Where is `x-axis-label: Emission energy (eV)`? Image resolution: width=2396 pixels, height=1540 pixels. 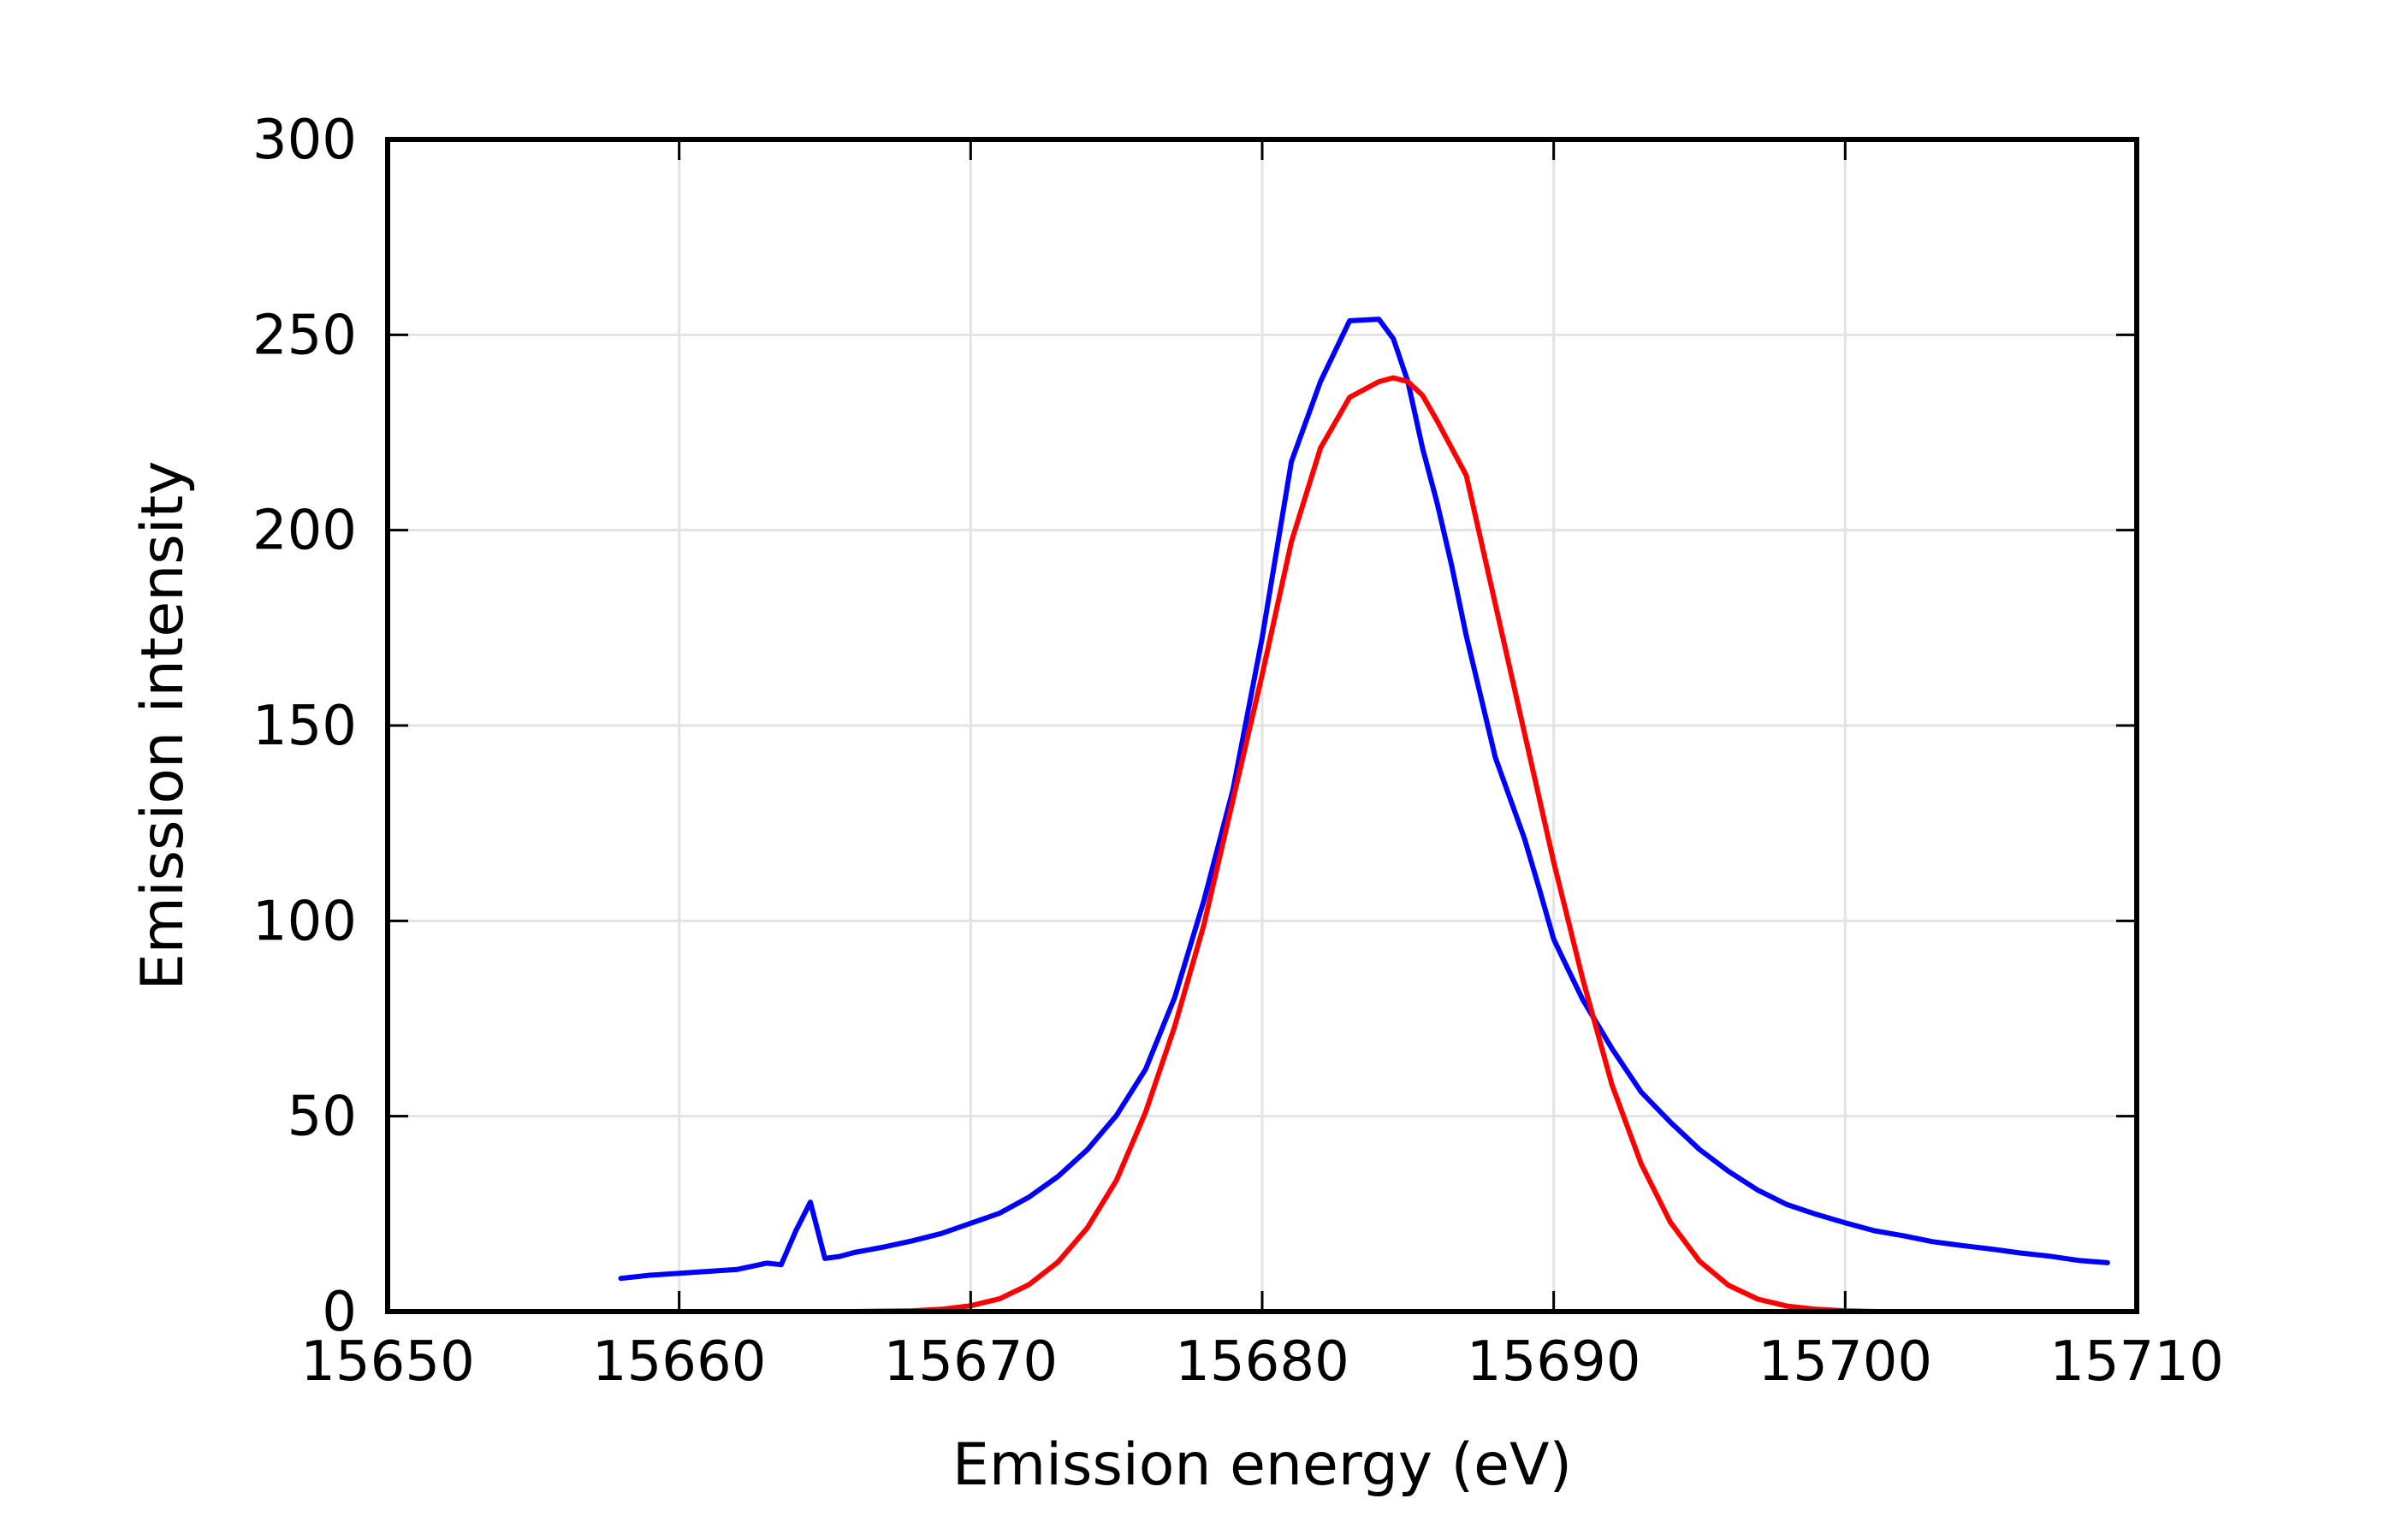
x-axis-label: Emission energy (eV) is located at coordinates (1262, 1465).